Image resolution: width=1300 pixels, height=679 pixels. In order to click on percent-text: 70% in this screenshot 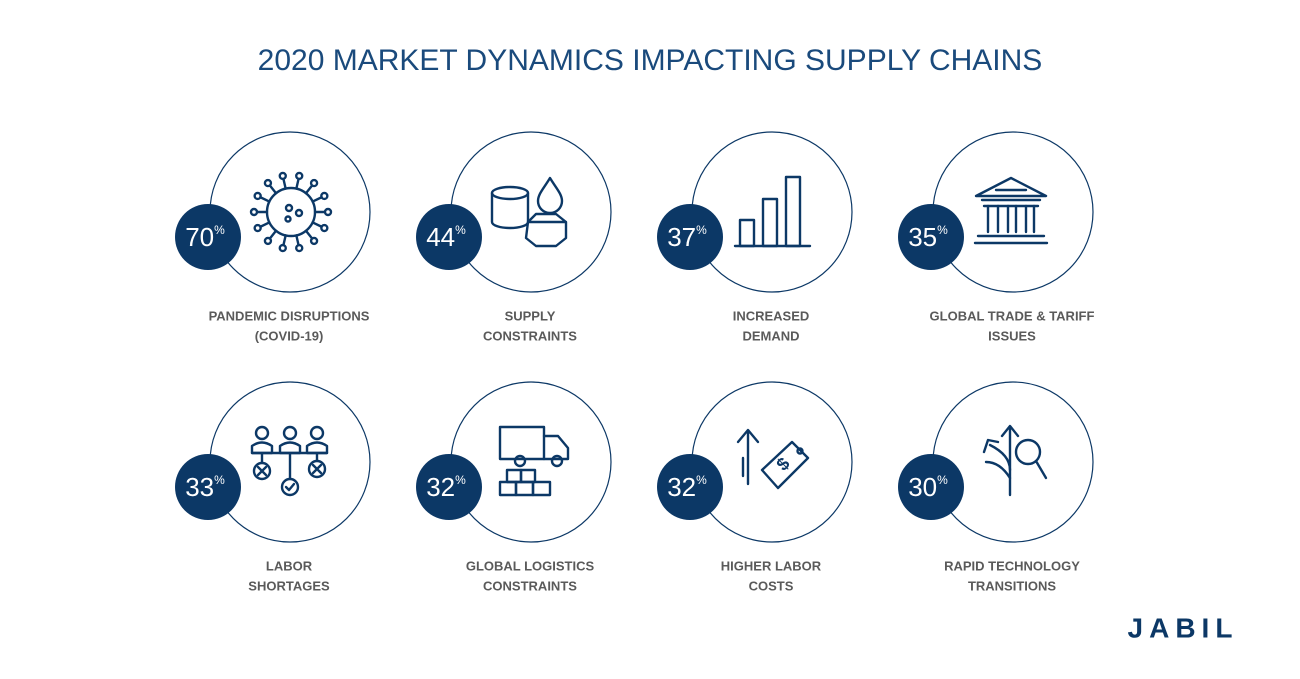, I will do `click(205, 237)`.